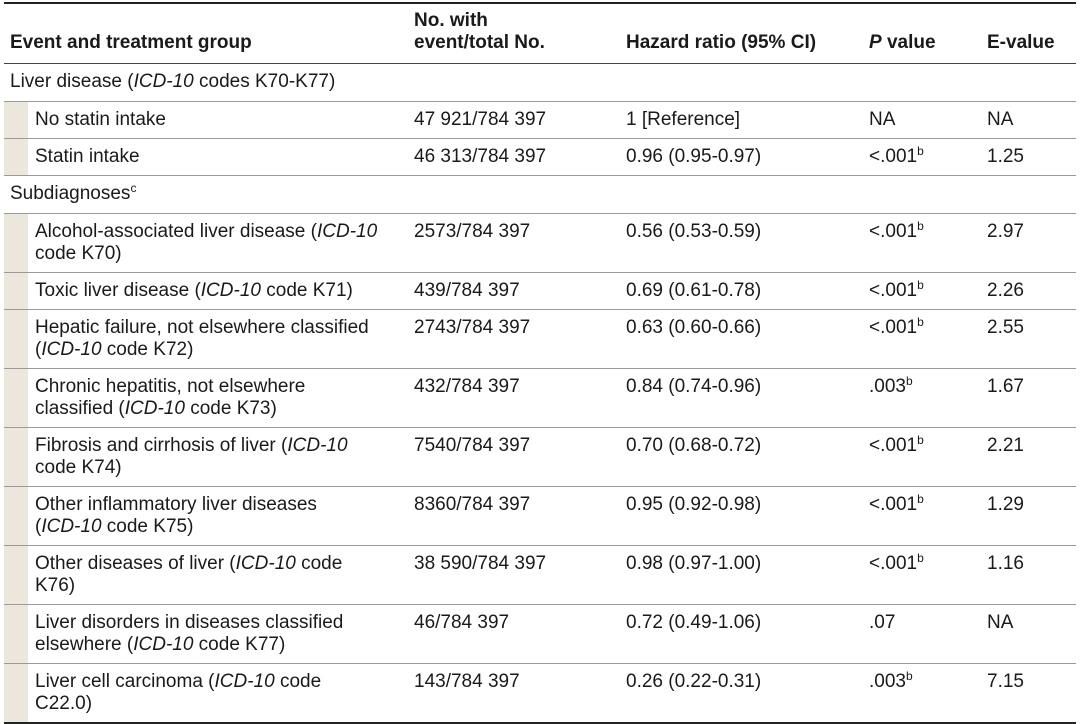 This screenshot has width=1080, height=724. I want to click on label-part: Fibrosis and cirrhosis of liver (, so click(161, 445).